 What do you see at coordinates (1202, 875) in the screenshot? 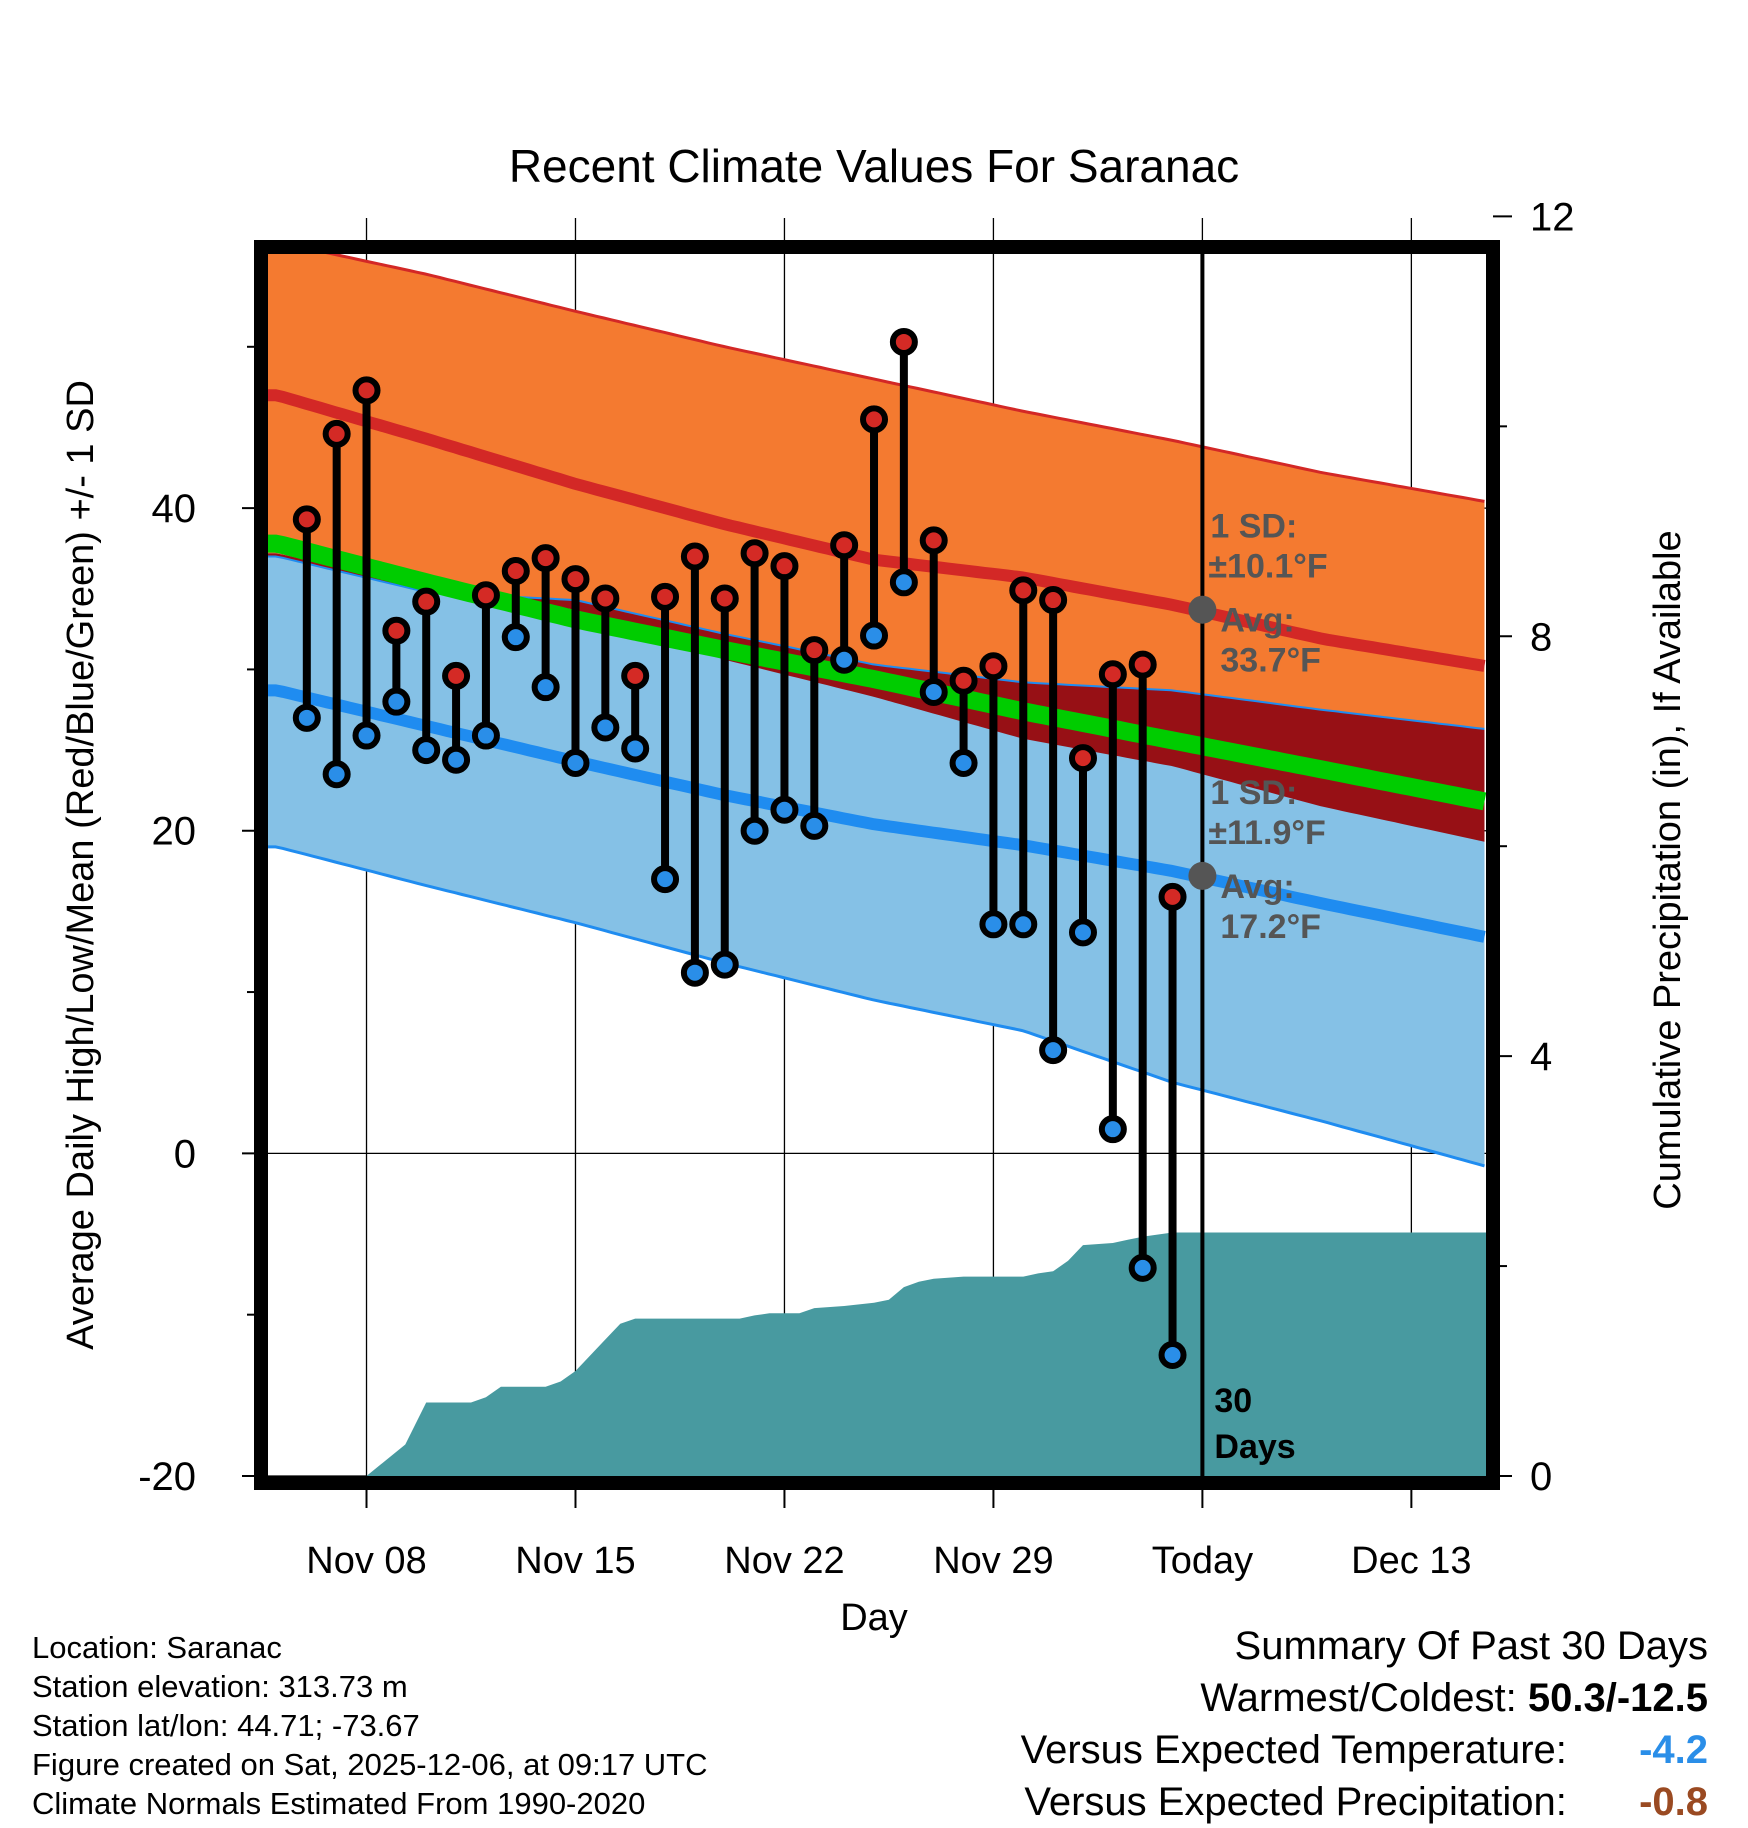
I see `low-avg-marker` at bounding box center [1202, 875].